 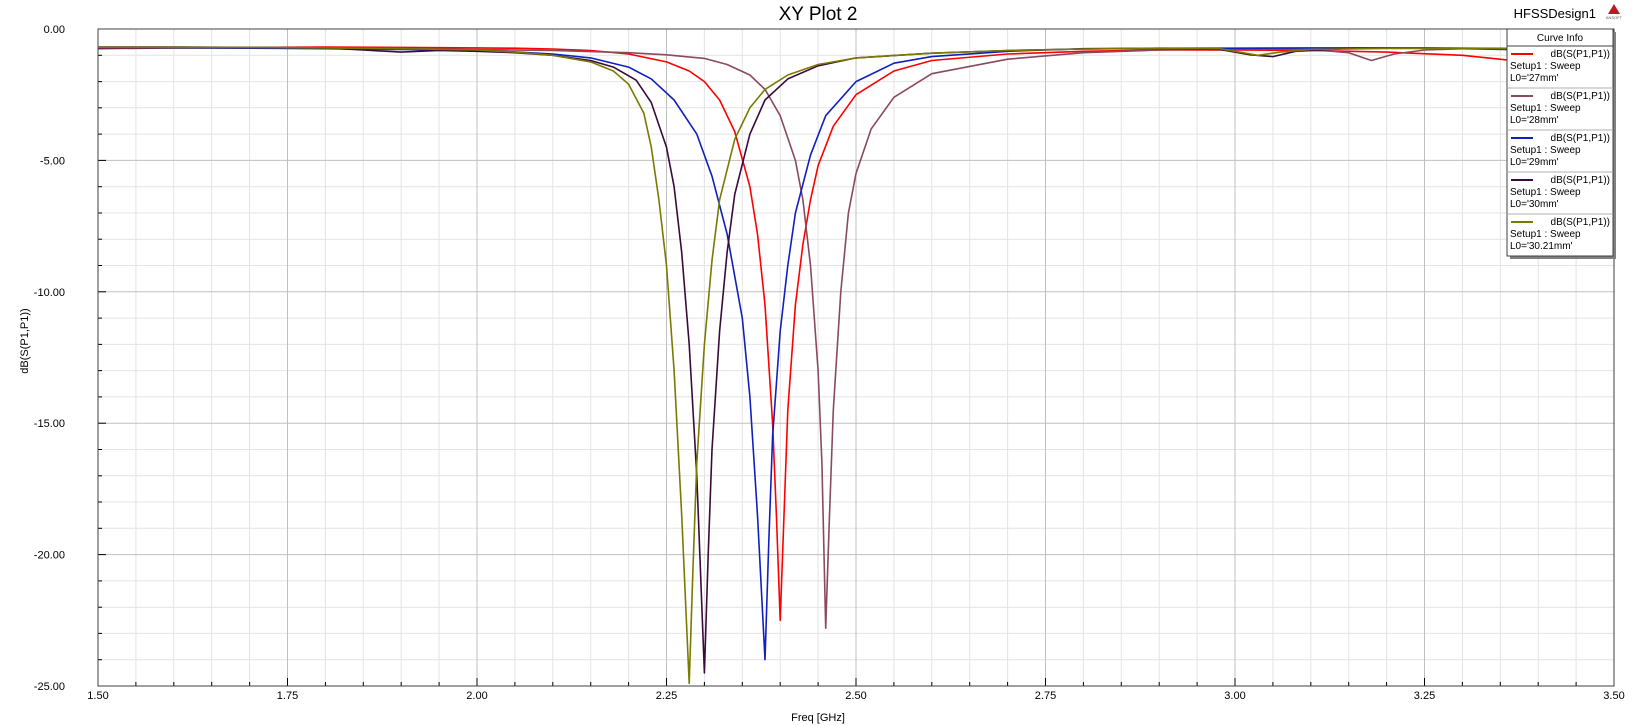 I want to click on x-tick-label: 3.25, so click(x=1424, y=696).